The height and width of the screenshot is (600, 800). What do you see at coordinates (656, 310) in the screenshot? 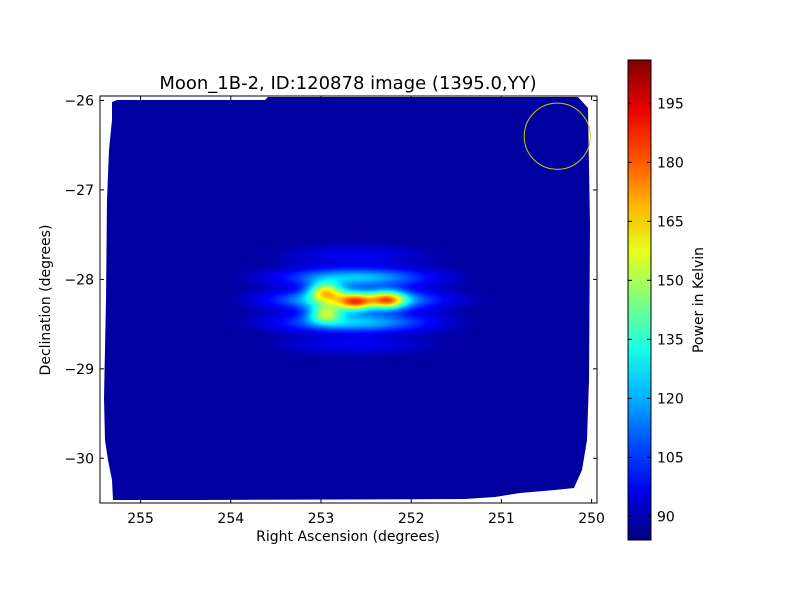
I see `colorbar-ticks: 90 105 120 135 150 165 180 195` at bounding box center [656, 310].